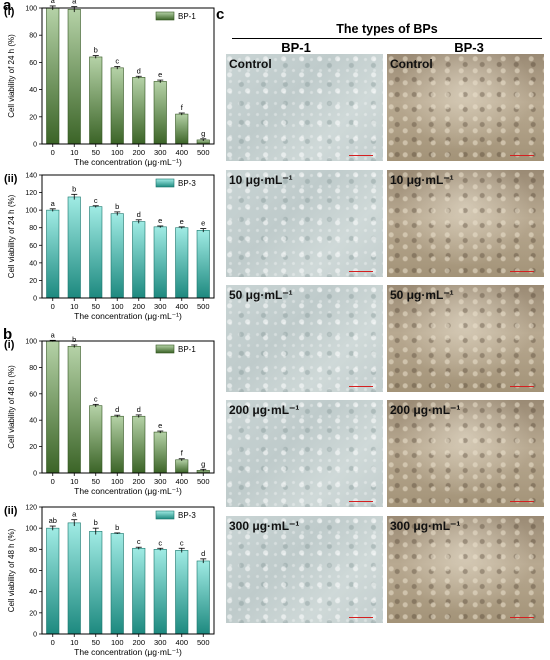  I want to click on micrograph-concentration-label: 10 μg·mL⁻¹, so click(422, 180).